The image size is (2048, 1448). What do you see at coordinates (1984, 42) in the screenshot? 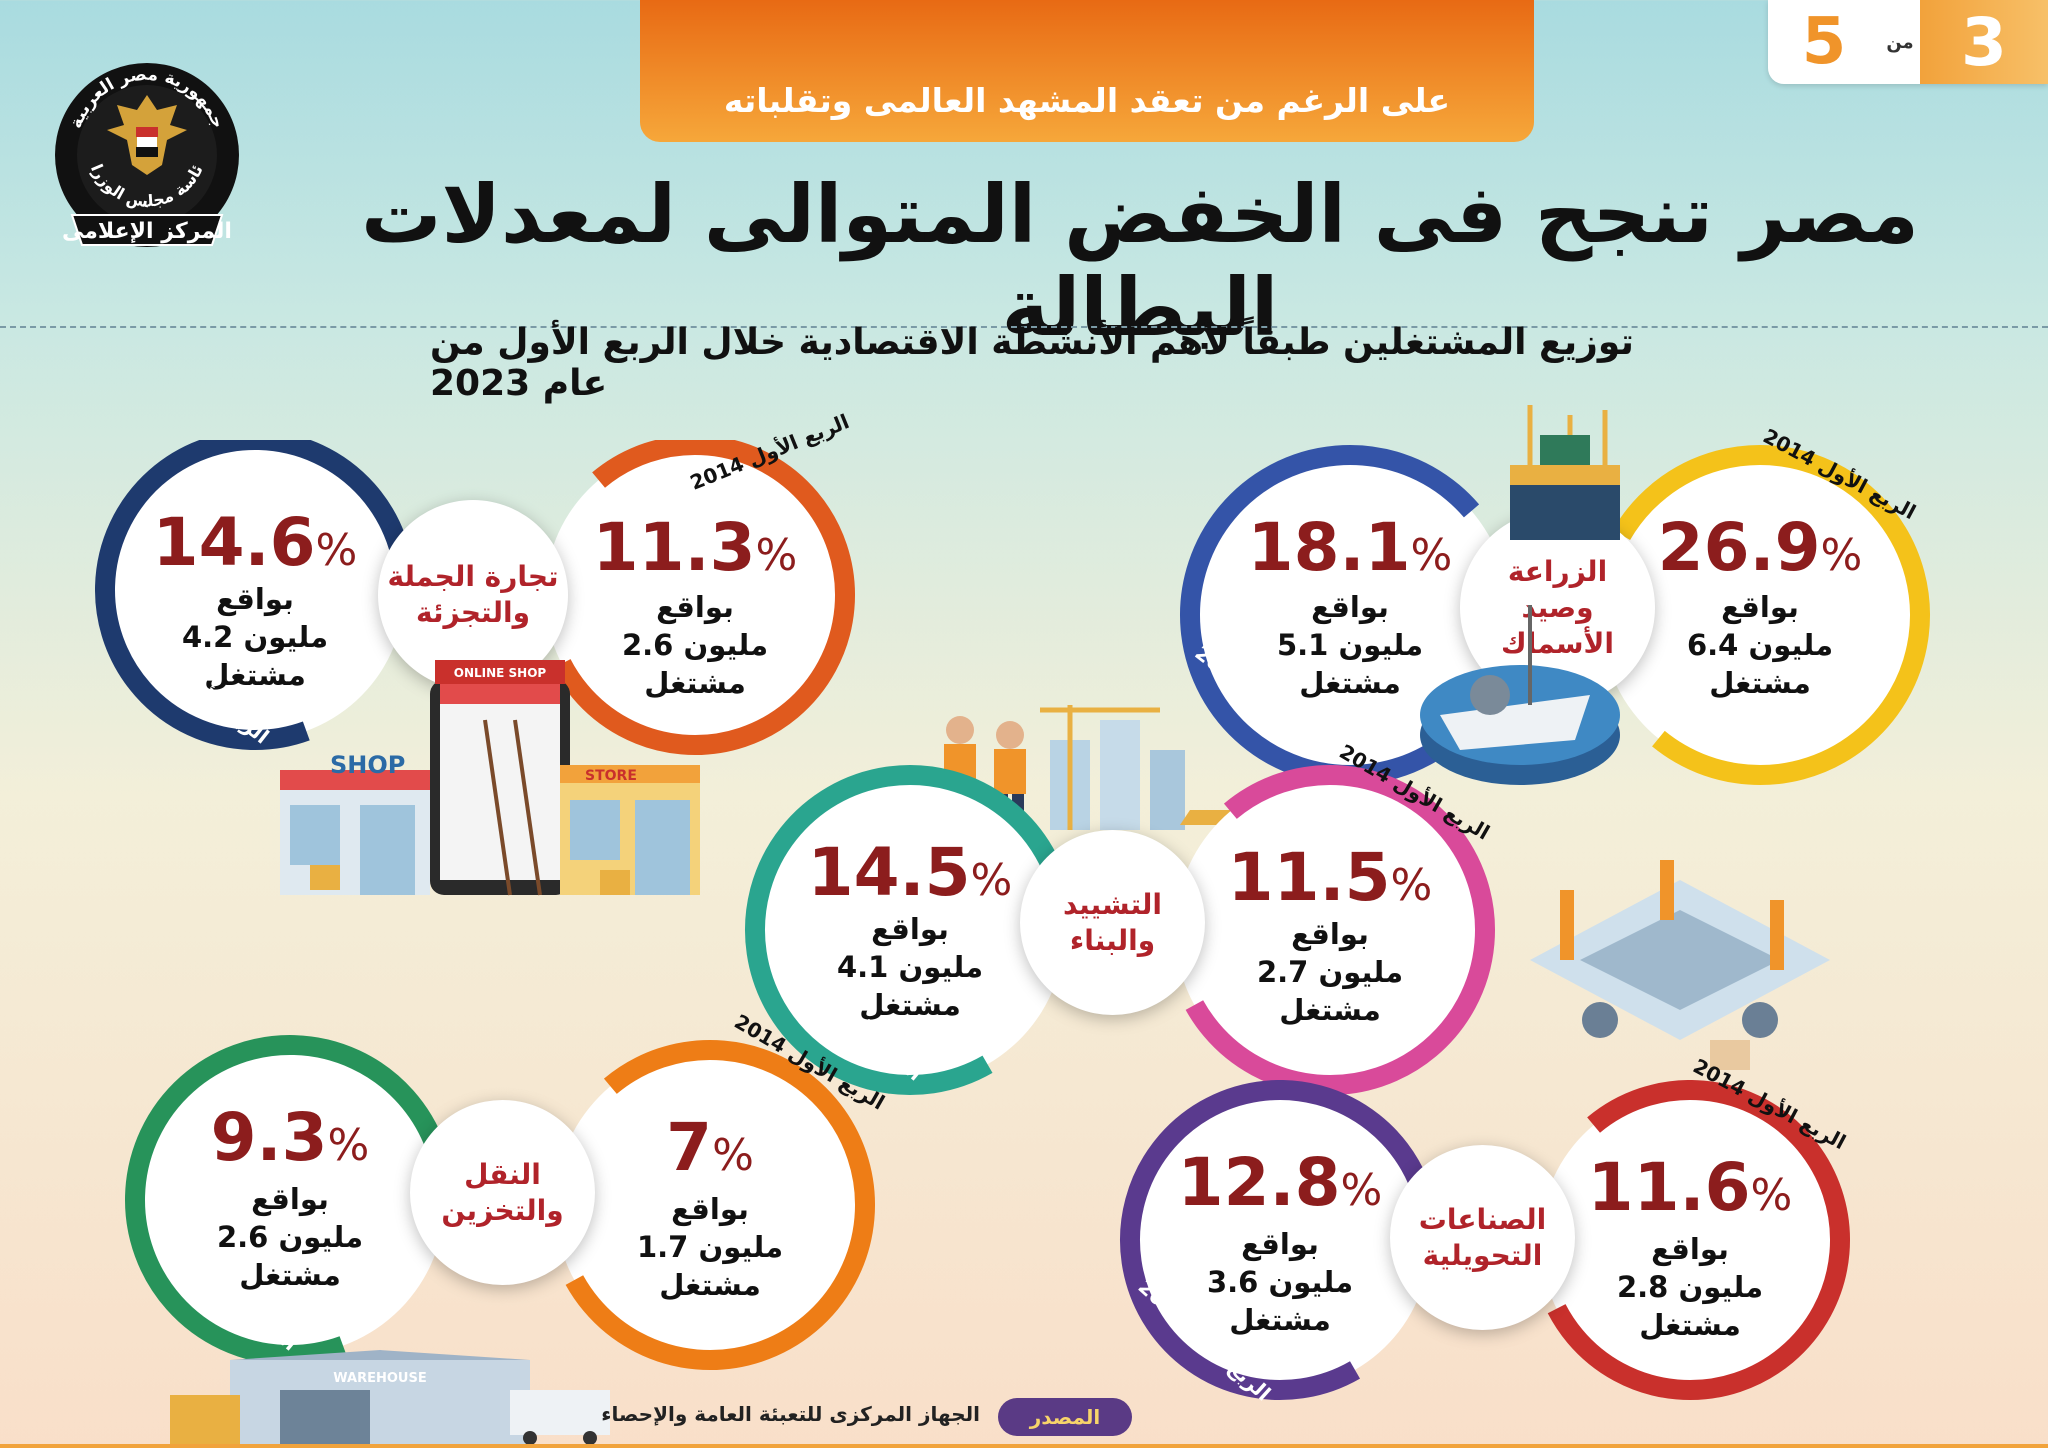
I see `page-current: 3` at bounding box center [1984, 42].